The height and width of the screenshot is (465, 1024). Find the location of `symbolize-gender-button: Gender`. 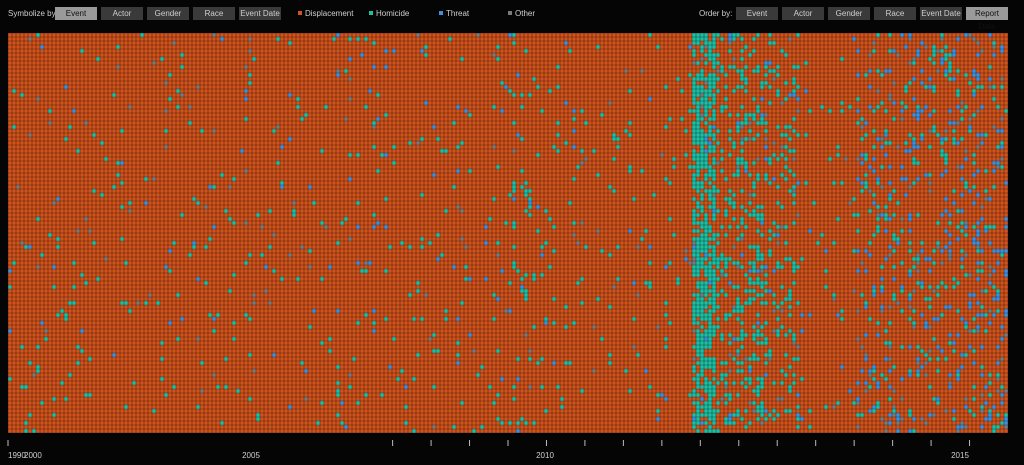

symbolize-gender-button: Gender is located at coordinates (168, 13).